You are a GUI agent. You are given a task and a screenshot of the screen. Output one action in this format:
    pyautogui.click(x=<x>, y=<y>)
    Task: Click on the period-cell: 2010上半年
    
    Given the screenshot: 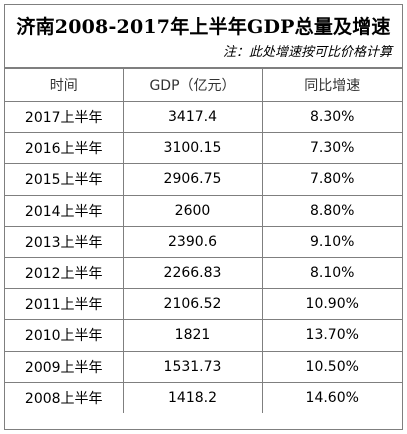 What is the action you would take?
    pyautogui.click(x=64, y=335)
    